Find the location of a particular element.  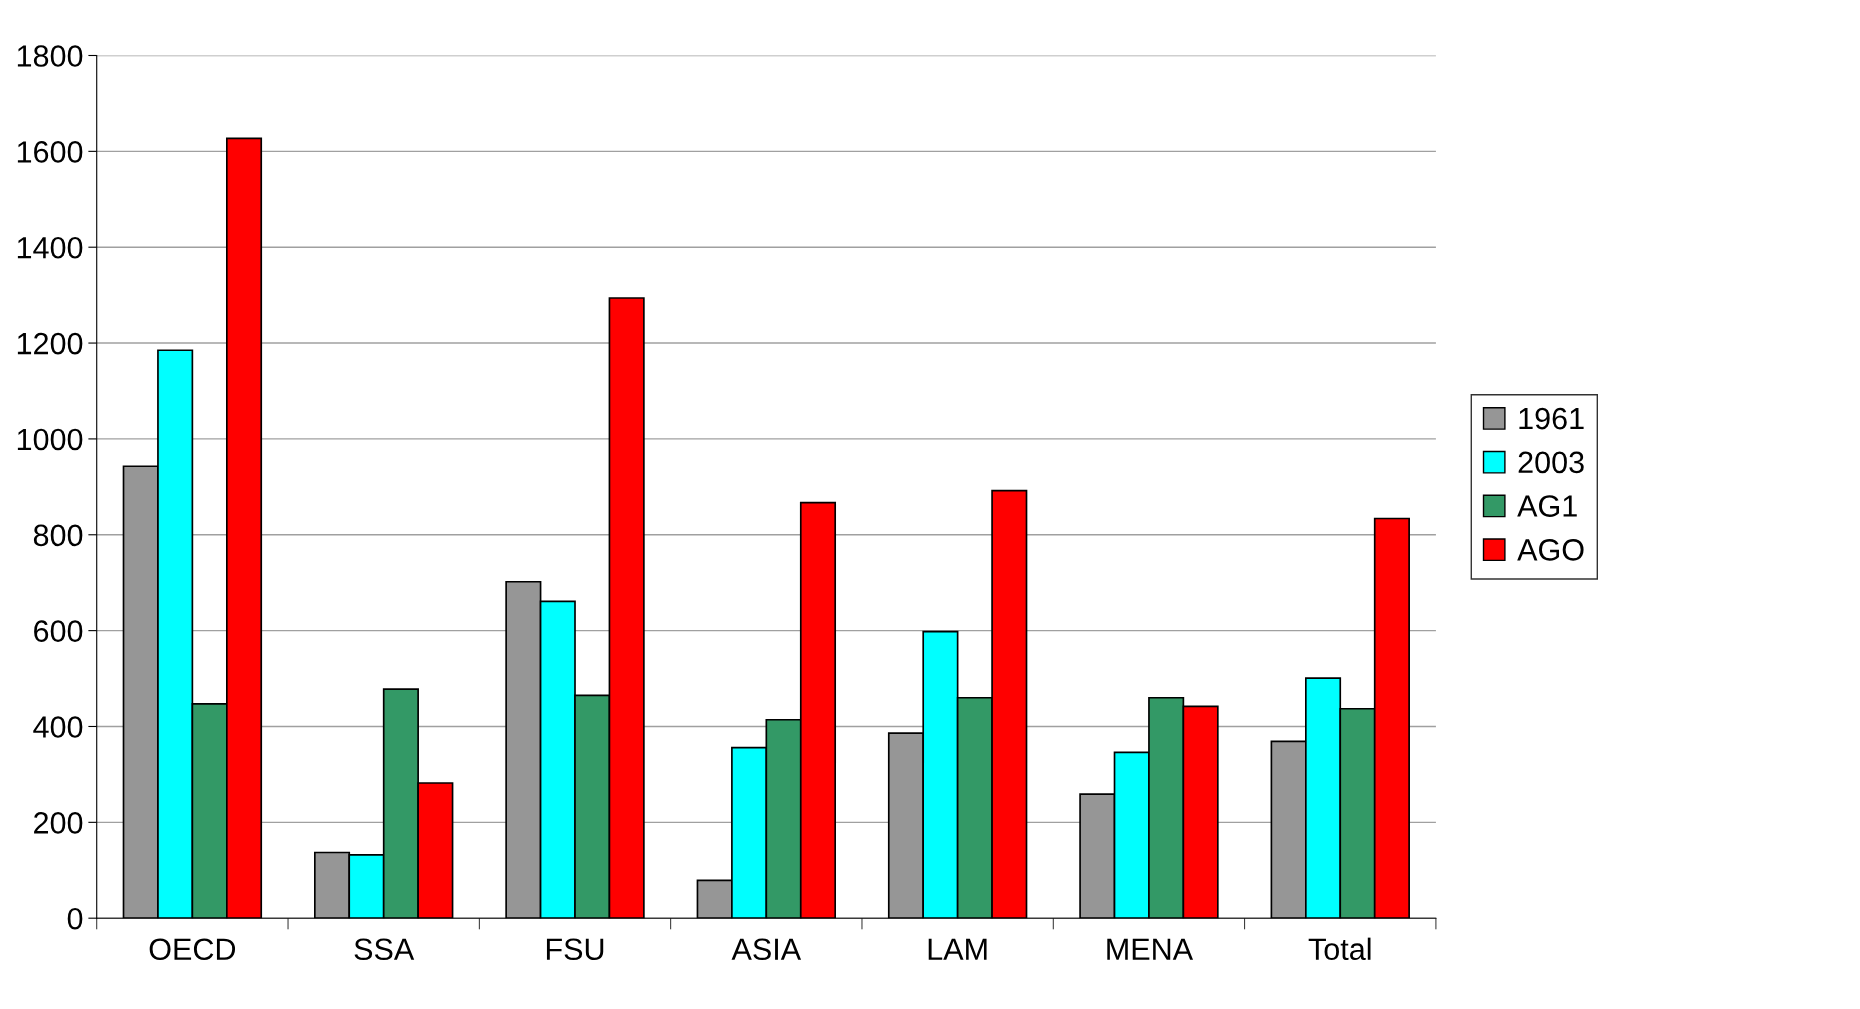

y-tick-label: 1400 is located at coordinates (50, 247).